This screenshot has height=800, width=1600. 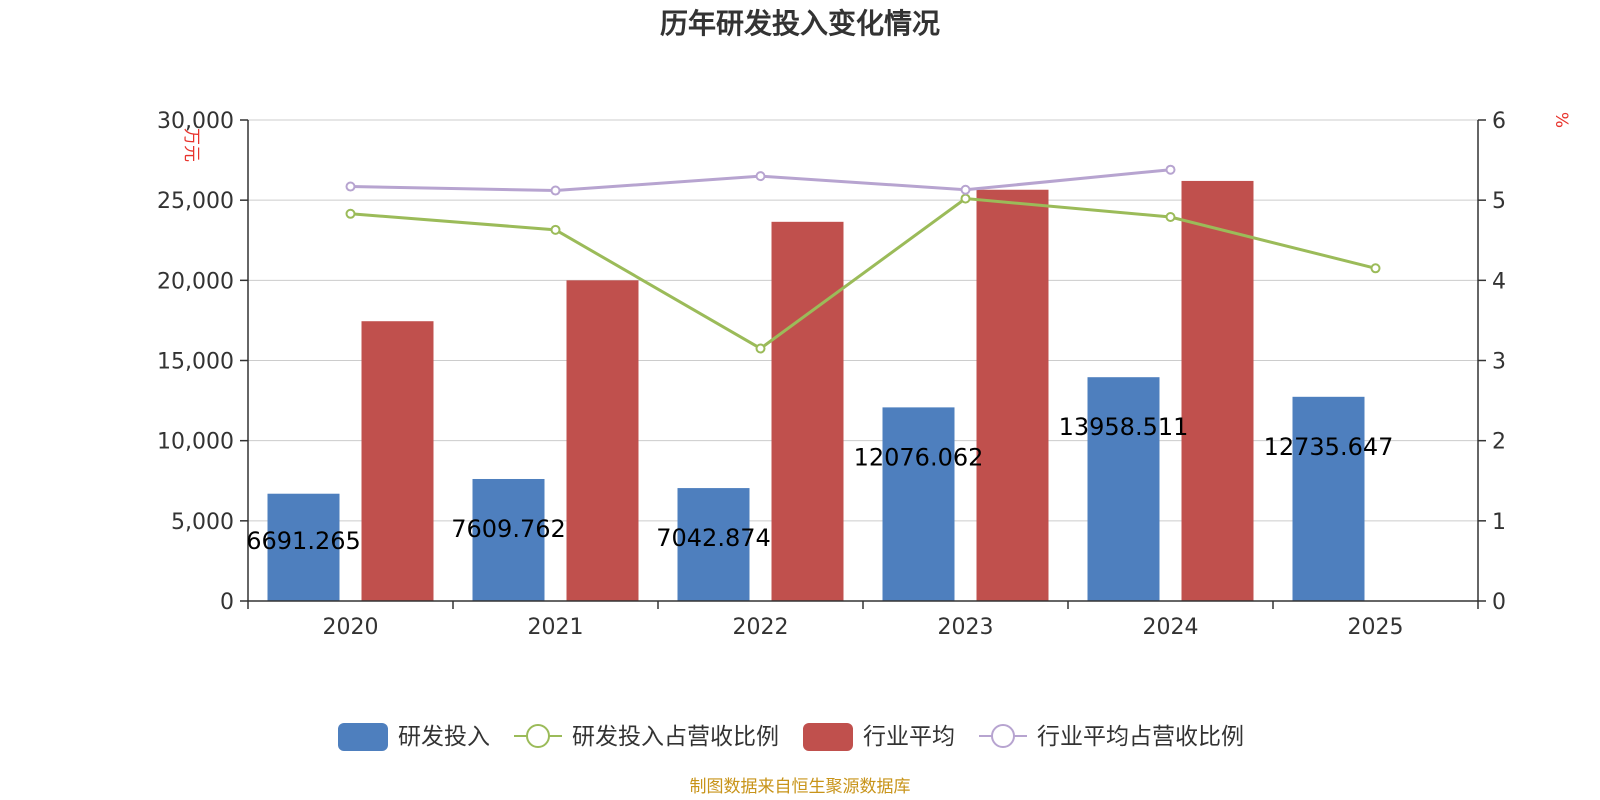 What do you see at coordinates (1499, 442) in the screenshot?
I see `right-tick-label: 2` at bounding box center [1499, 442].